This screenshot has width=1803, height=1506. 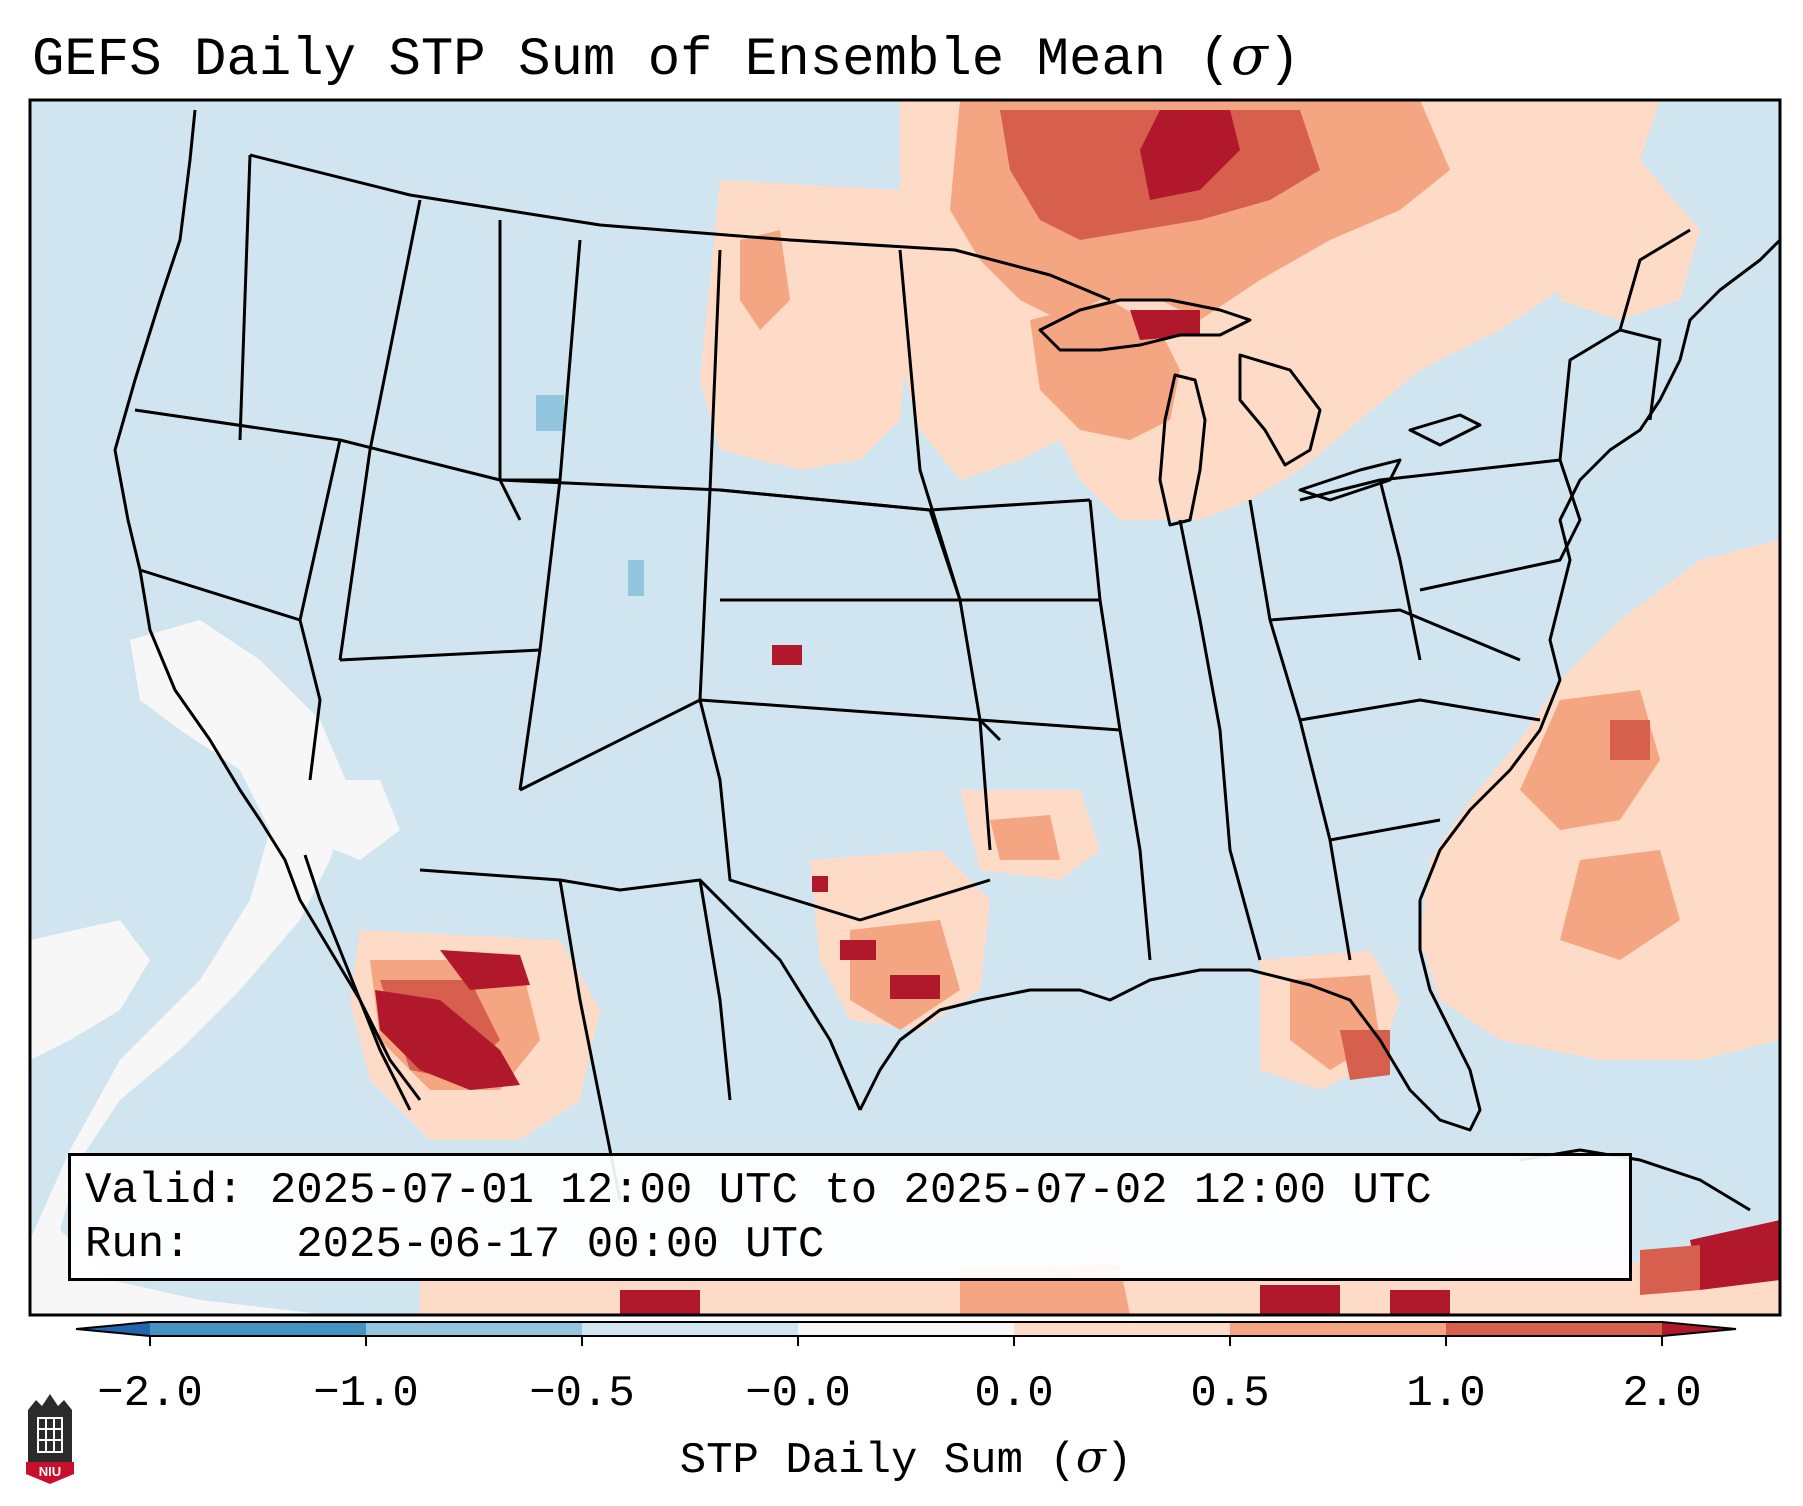 What do you see at coordinates (1445, 430) in the screenshot?
I see `lake-ontario` at bounding box center [1445, 430].